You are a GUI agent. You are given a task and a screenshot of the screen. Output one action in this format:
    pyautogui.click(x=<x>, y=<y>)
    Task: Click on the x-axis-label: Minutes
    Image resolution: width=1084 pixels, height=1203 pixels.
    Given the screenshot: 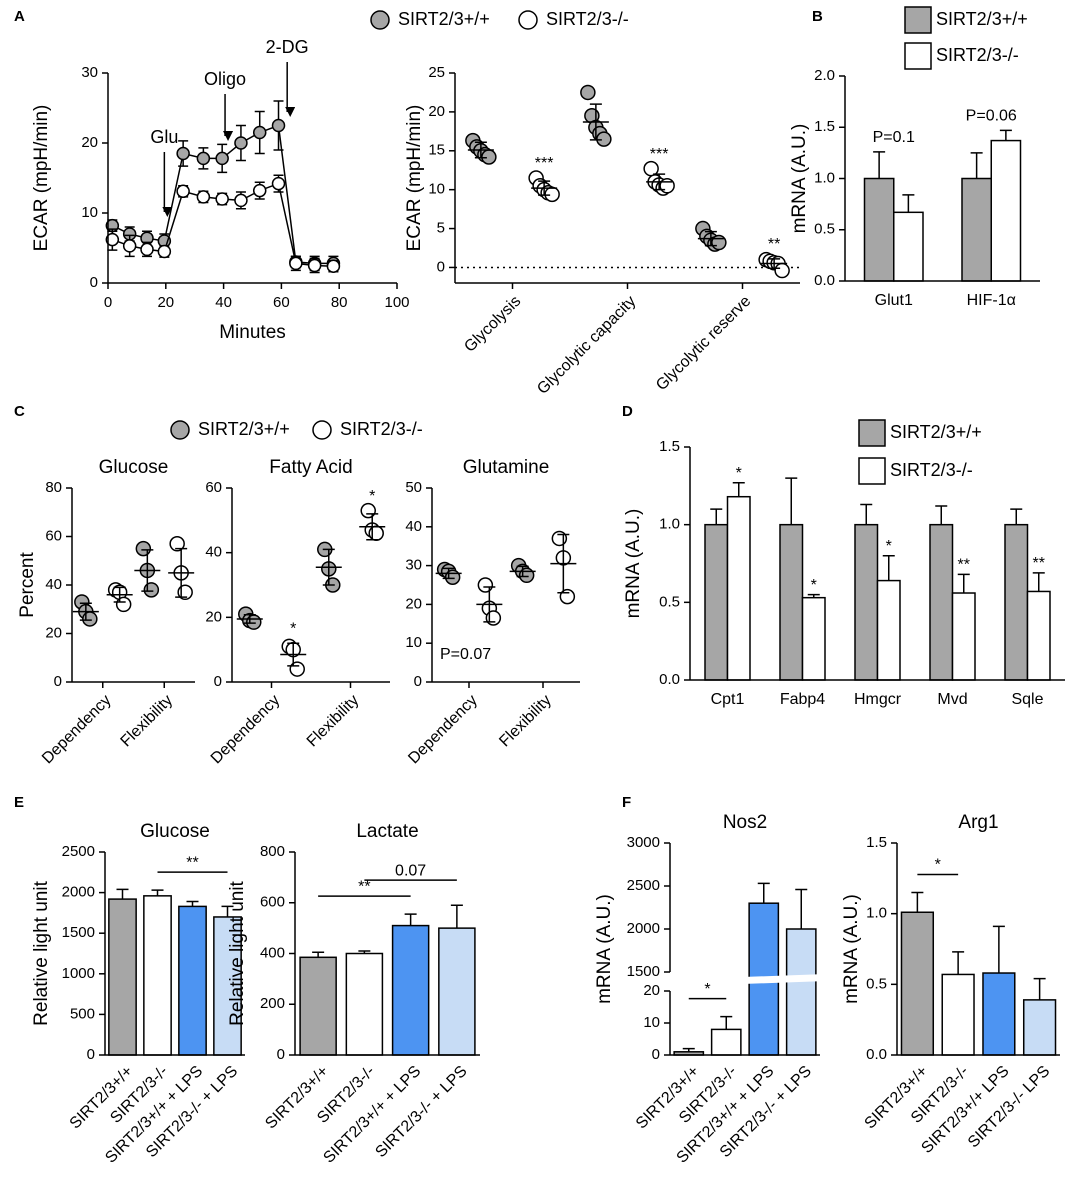 What is the action you would take?
    pyautogui.click(x=252, y=332)
    